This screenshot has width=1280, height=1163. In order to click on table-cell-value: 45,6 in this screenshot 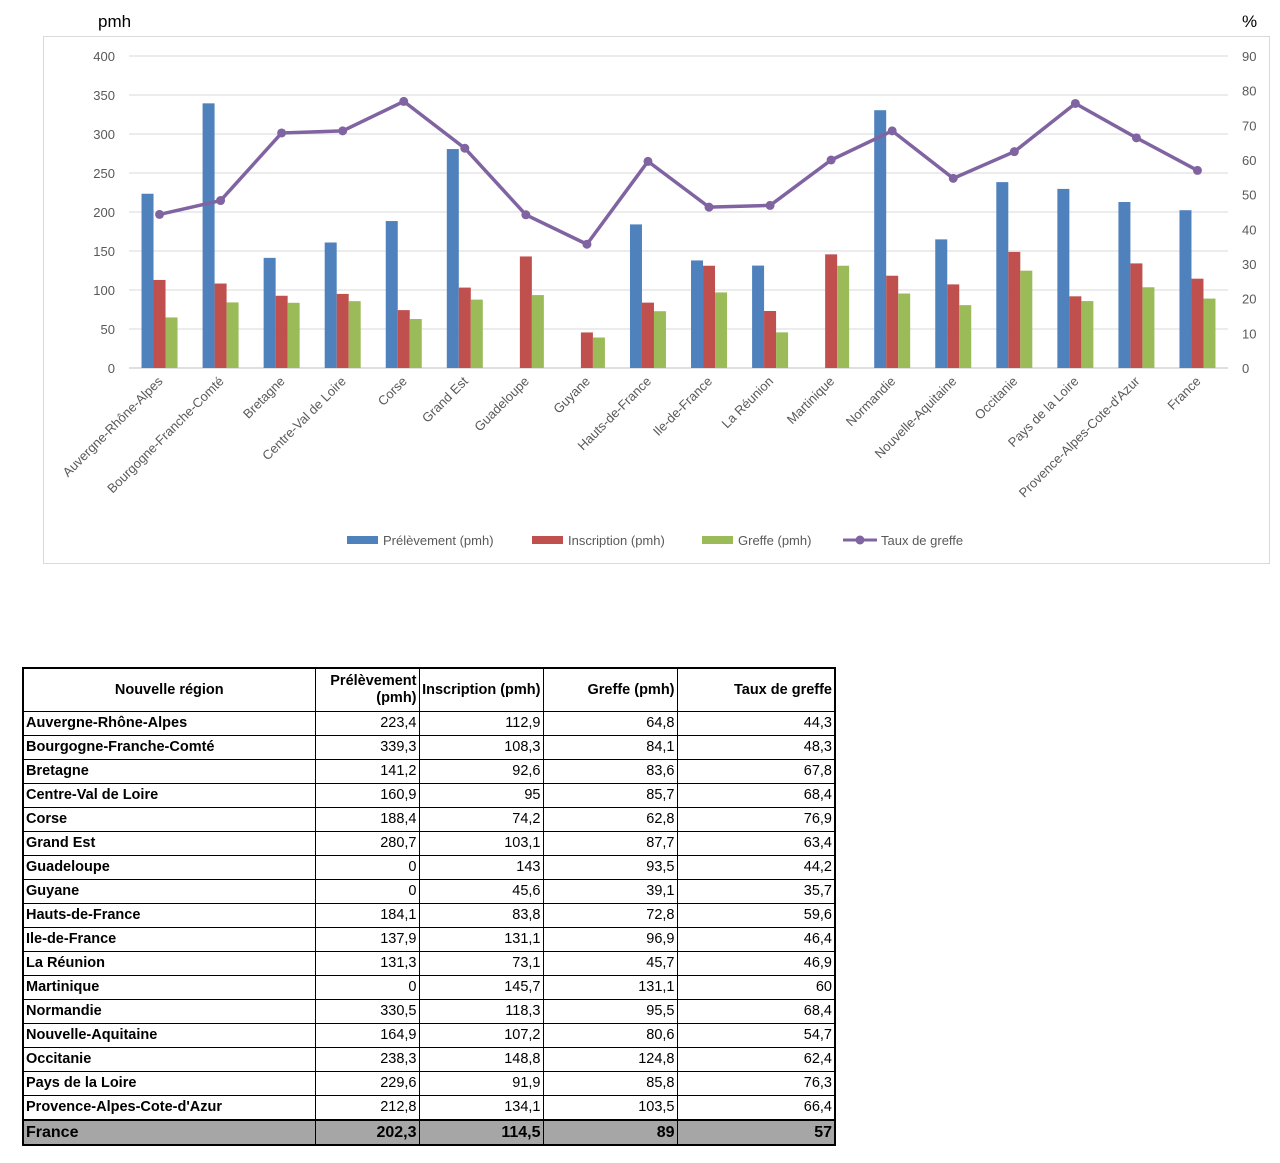, I will do `click(481, 891)`.